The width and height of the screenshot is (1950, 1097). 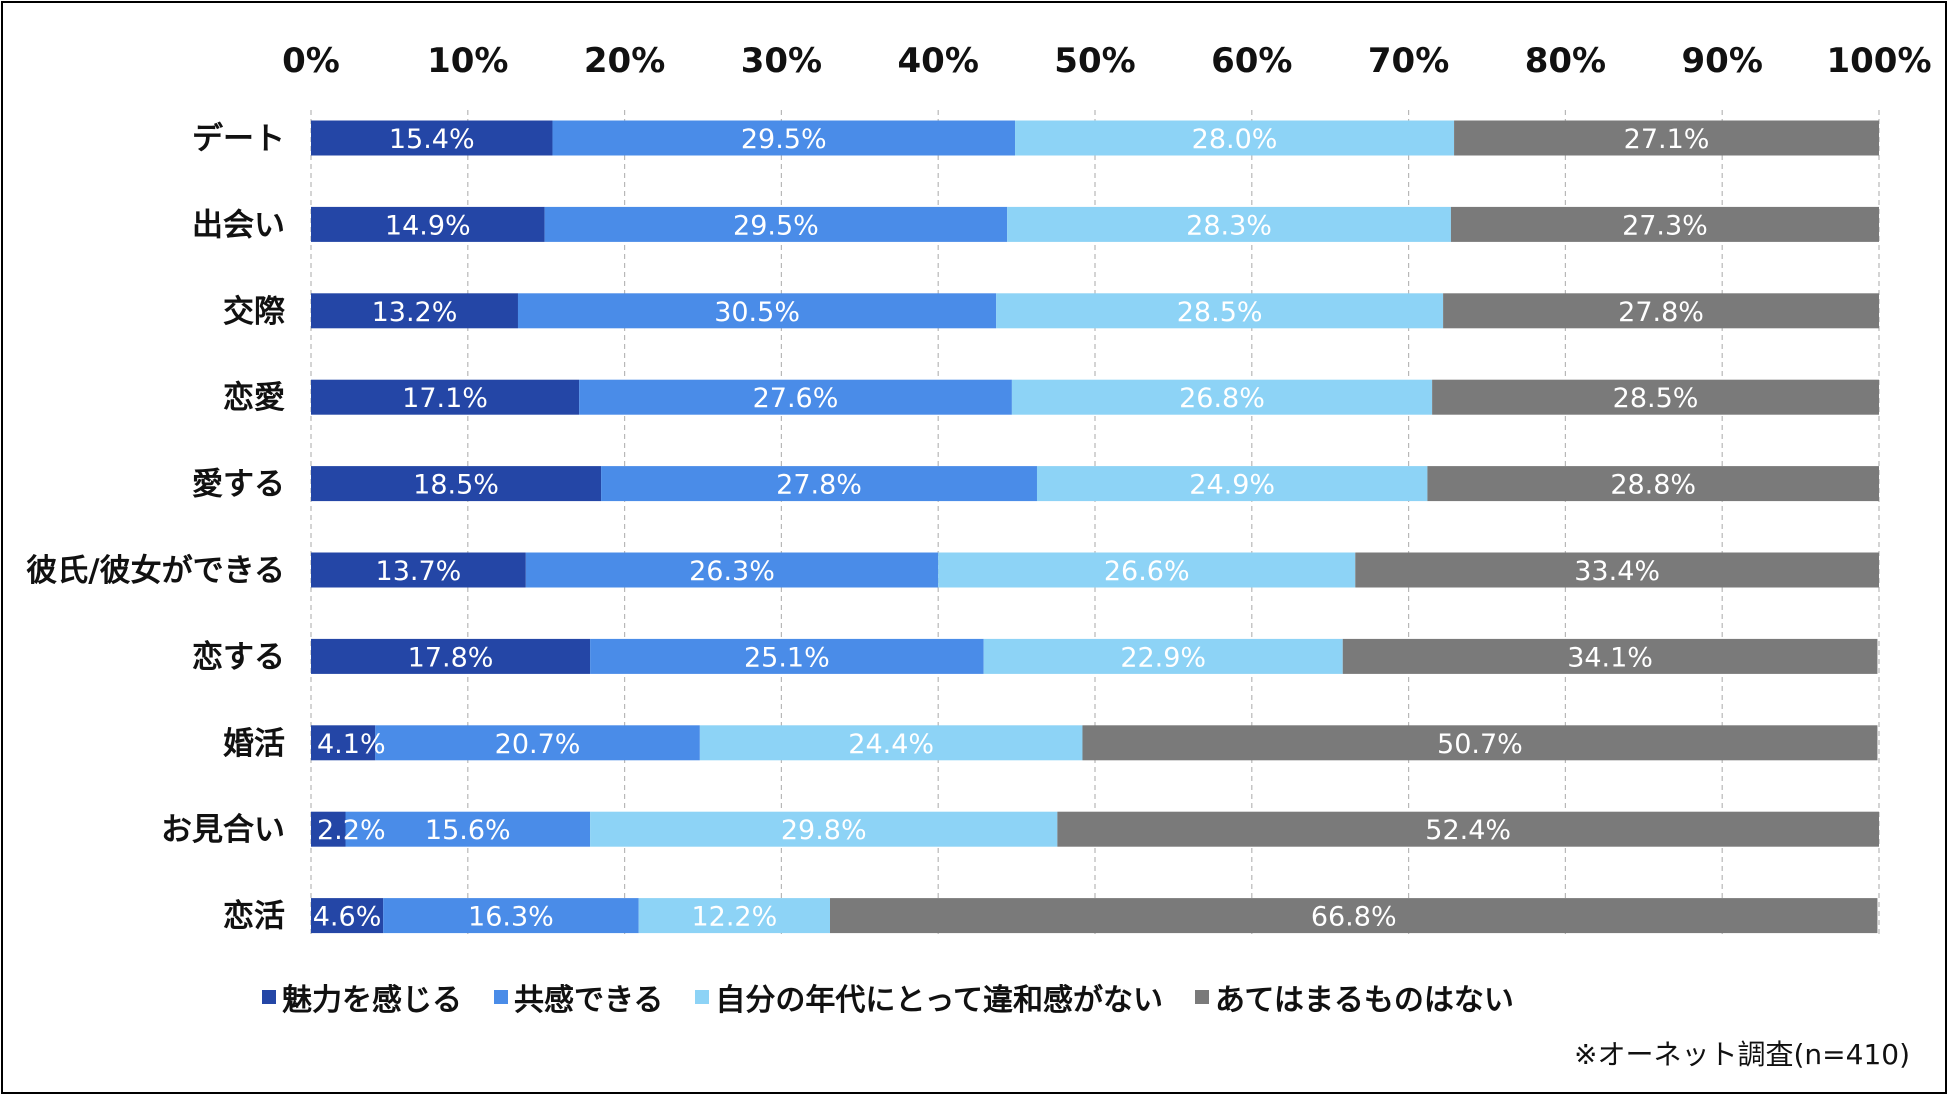 I want to click on category-label: 恋愛, so click(x=254, y=398).